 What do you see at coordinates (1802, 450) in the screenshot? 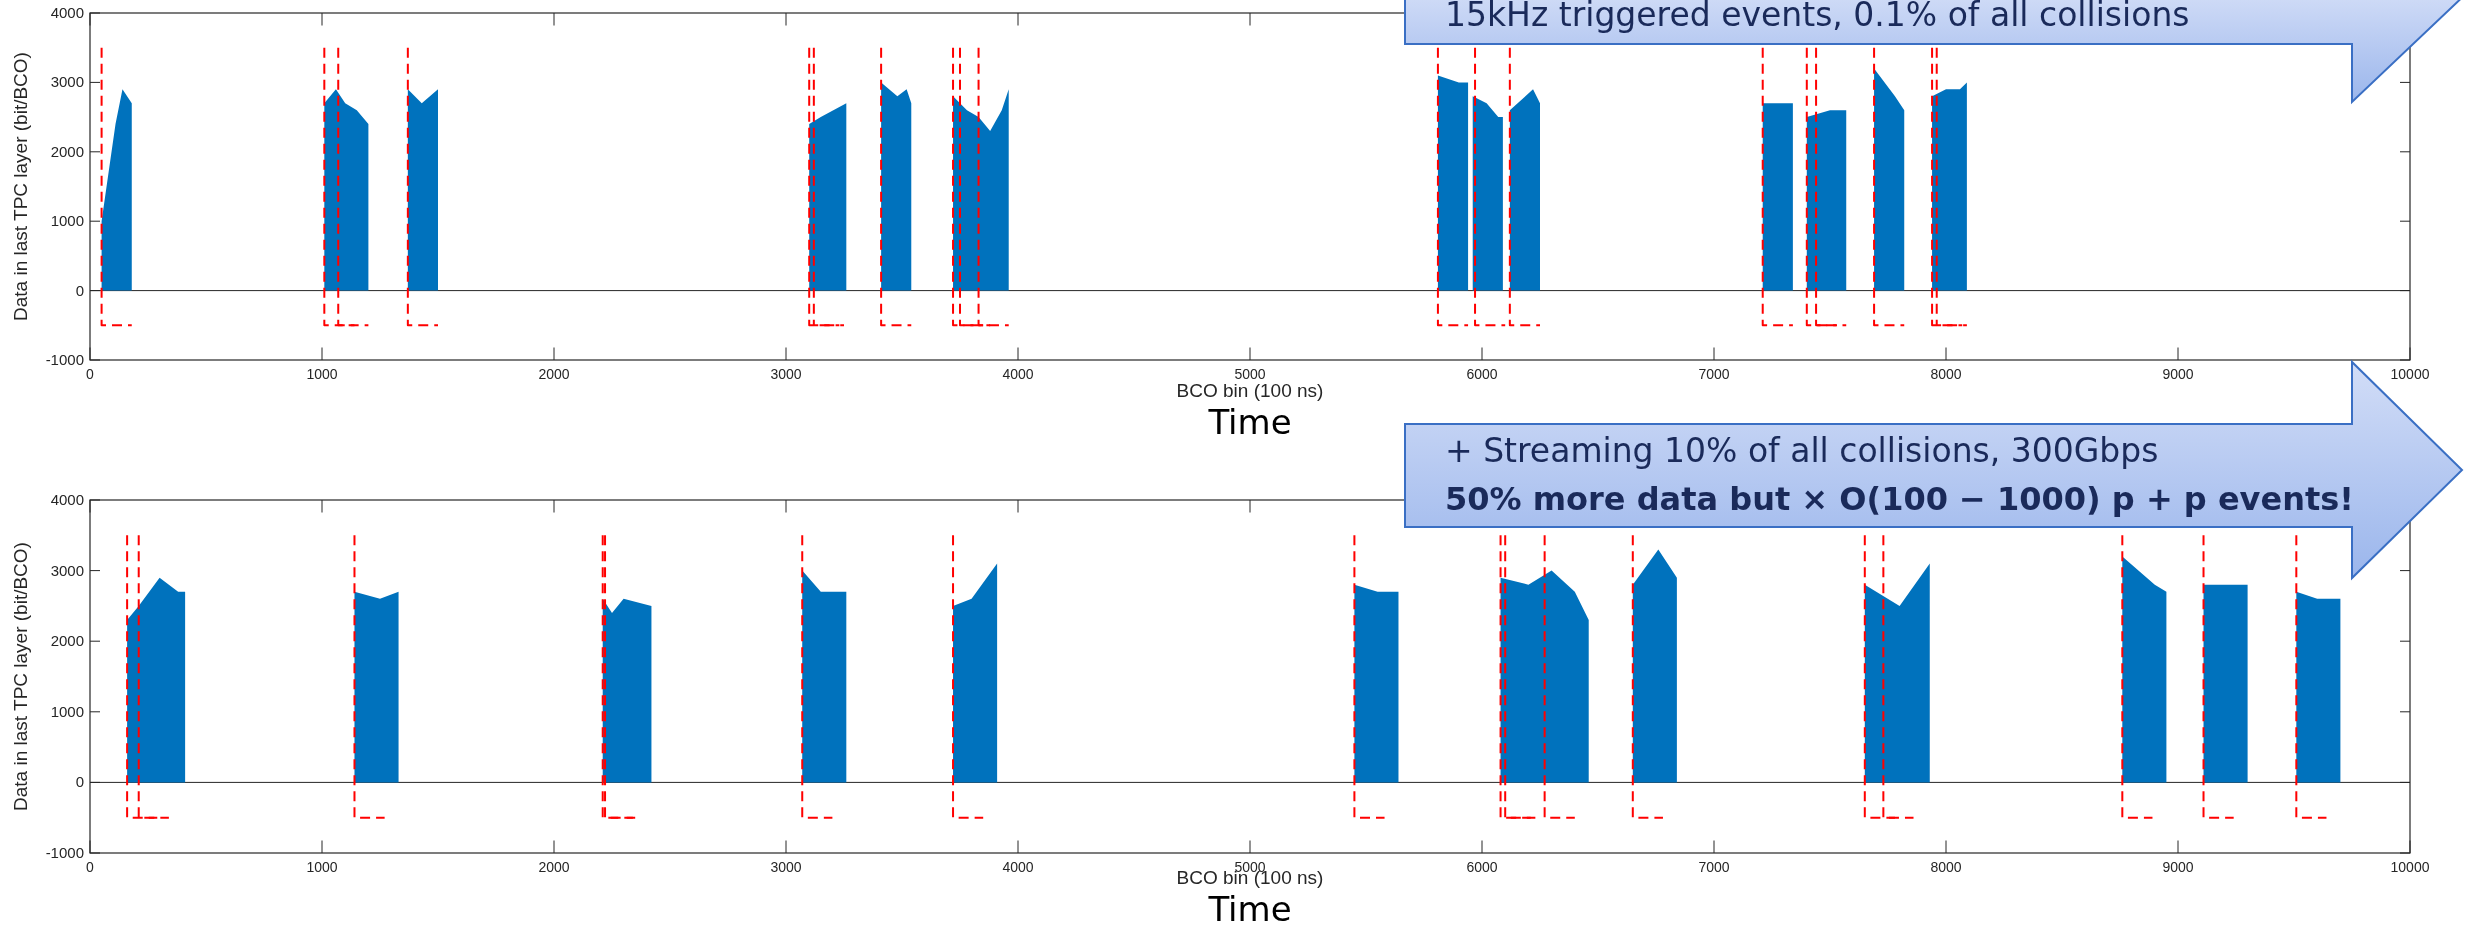
I see `text: + Streaming 10% of all collisions, 300Gbps` at bounding box center [1802, 450].